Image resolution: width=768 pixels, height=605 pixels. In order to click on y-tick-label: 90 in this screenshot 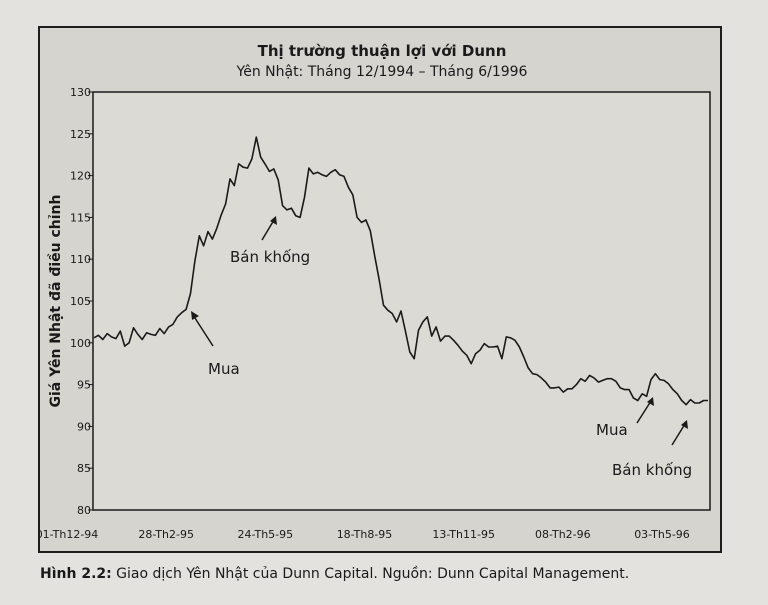, I will do `click(84, 426)`.